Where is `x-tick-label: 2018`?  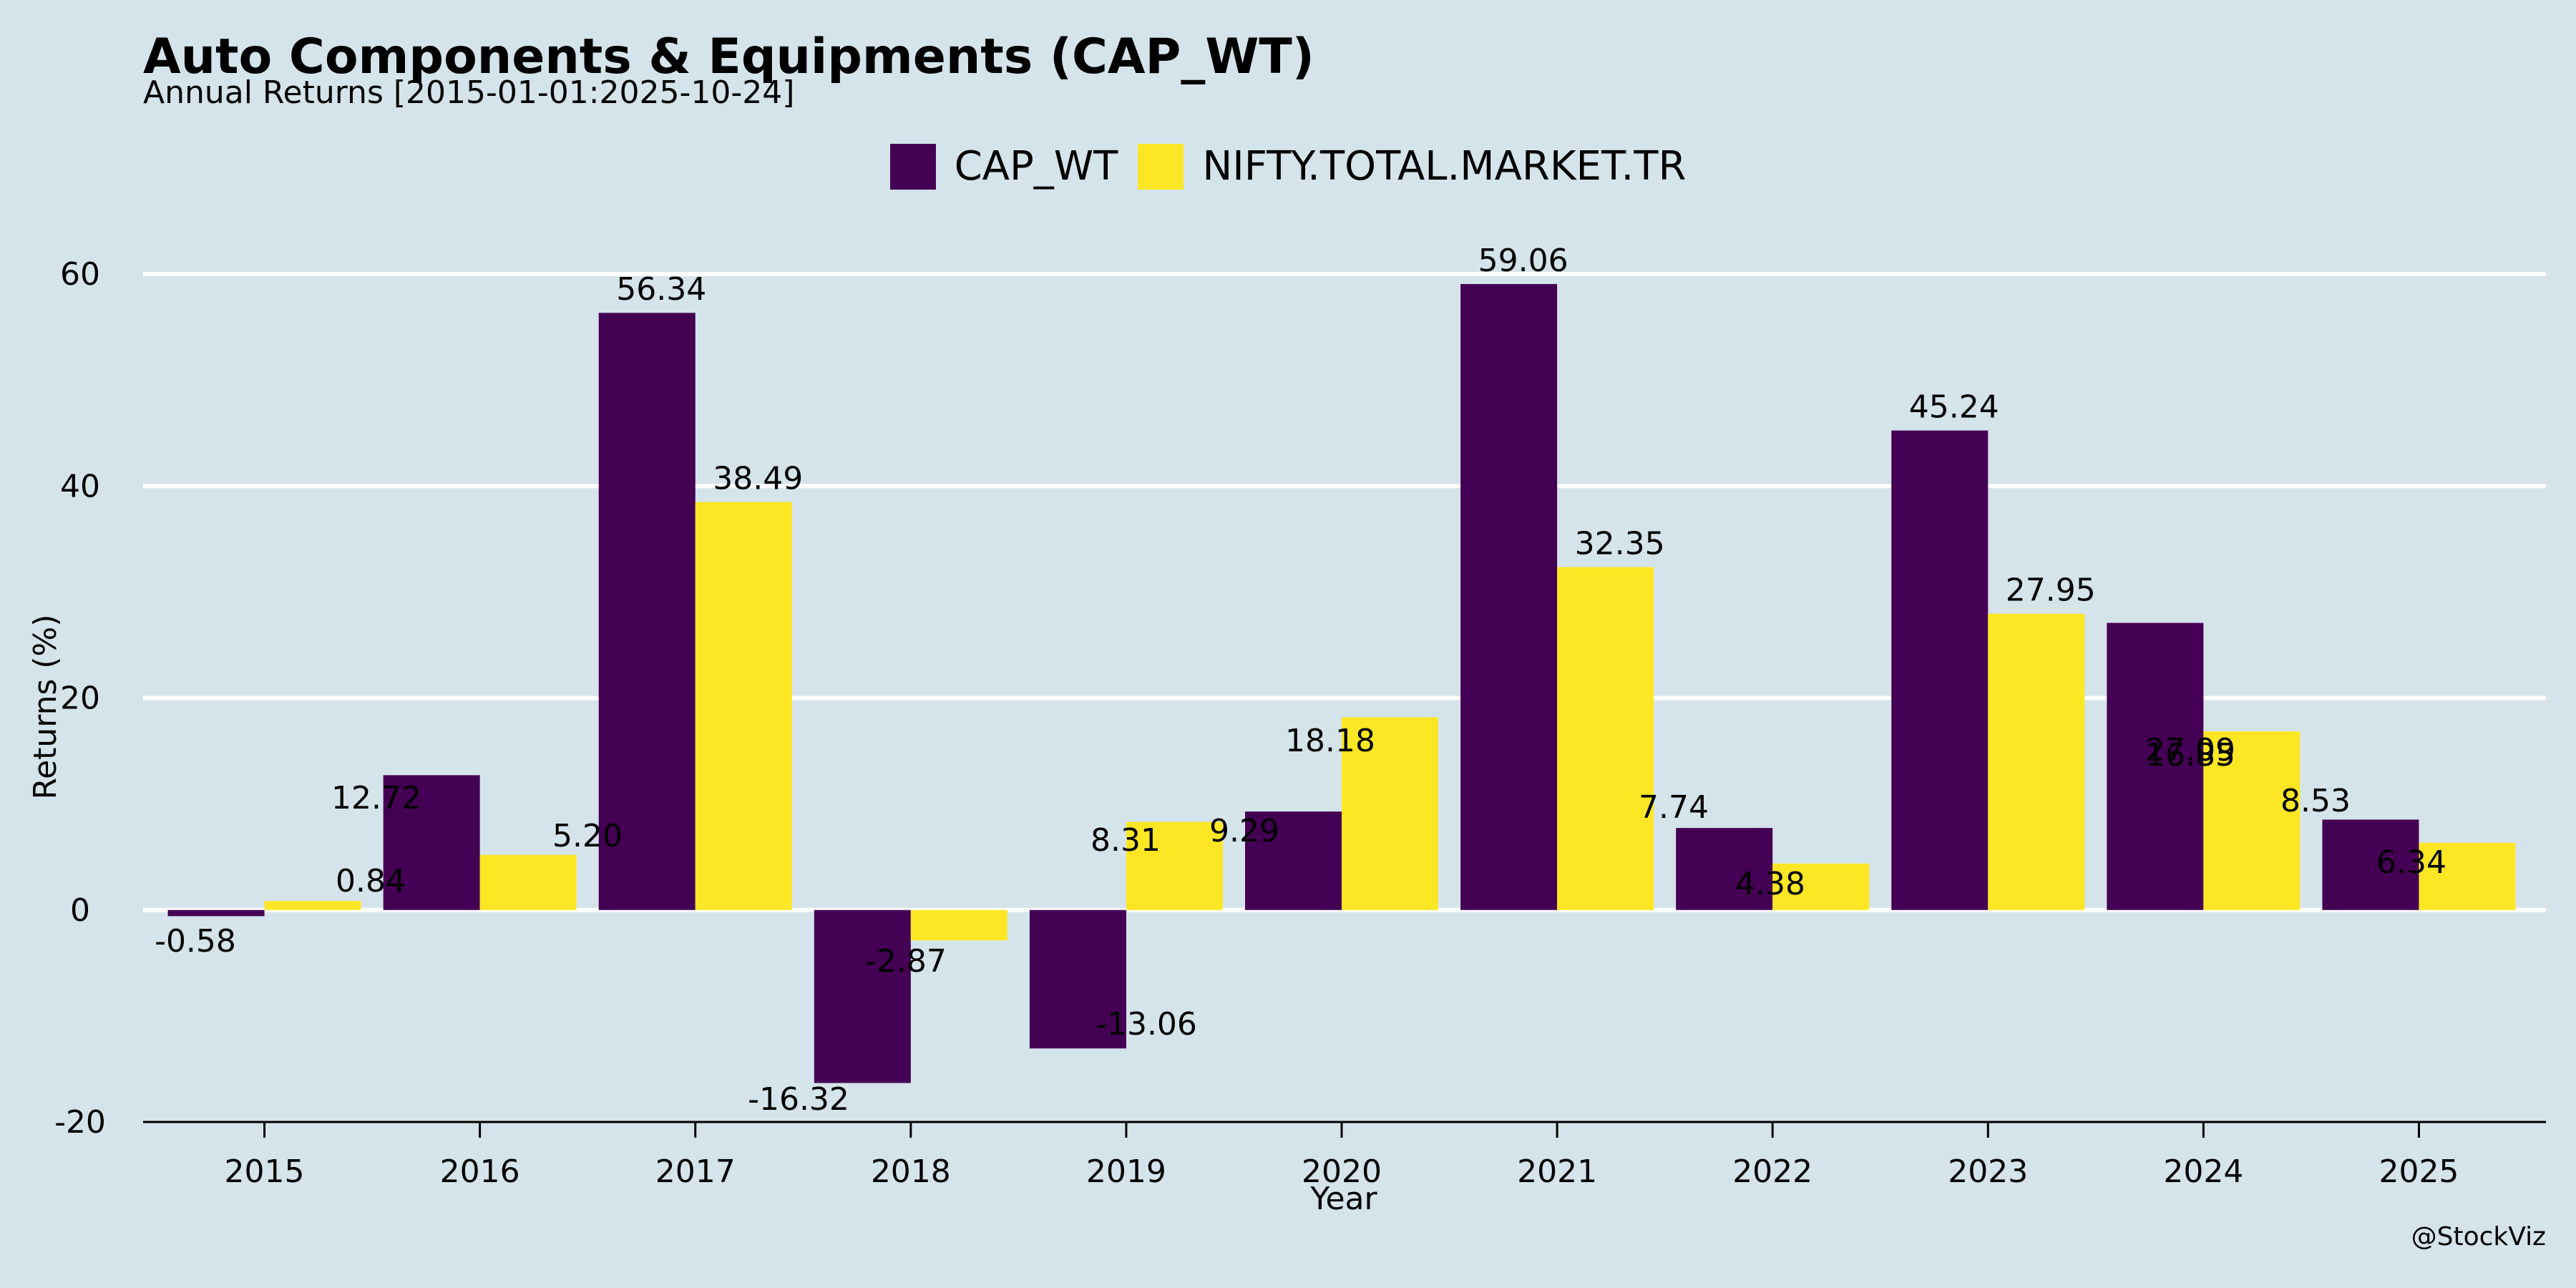 x-tick-label: 2018 is located at coordinates (911, 1171).